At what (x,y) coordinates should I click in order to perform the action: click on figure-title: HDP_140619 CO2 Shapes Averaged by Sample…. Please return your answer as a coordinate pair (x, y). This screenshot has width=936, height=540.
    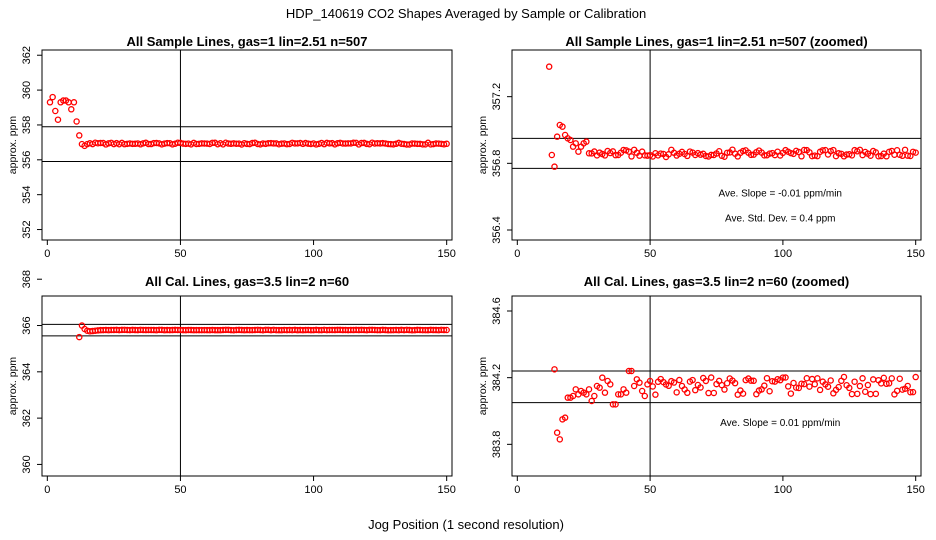
    Looking at the image, I should click on (466, 13).